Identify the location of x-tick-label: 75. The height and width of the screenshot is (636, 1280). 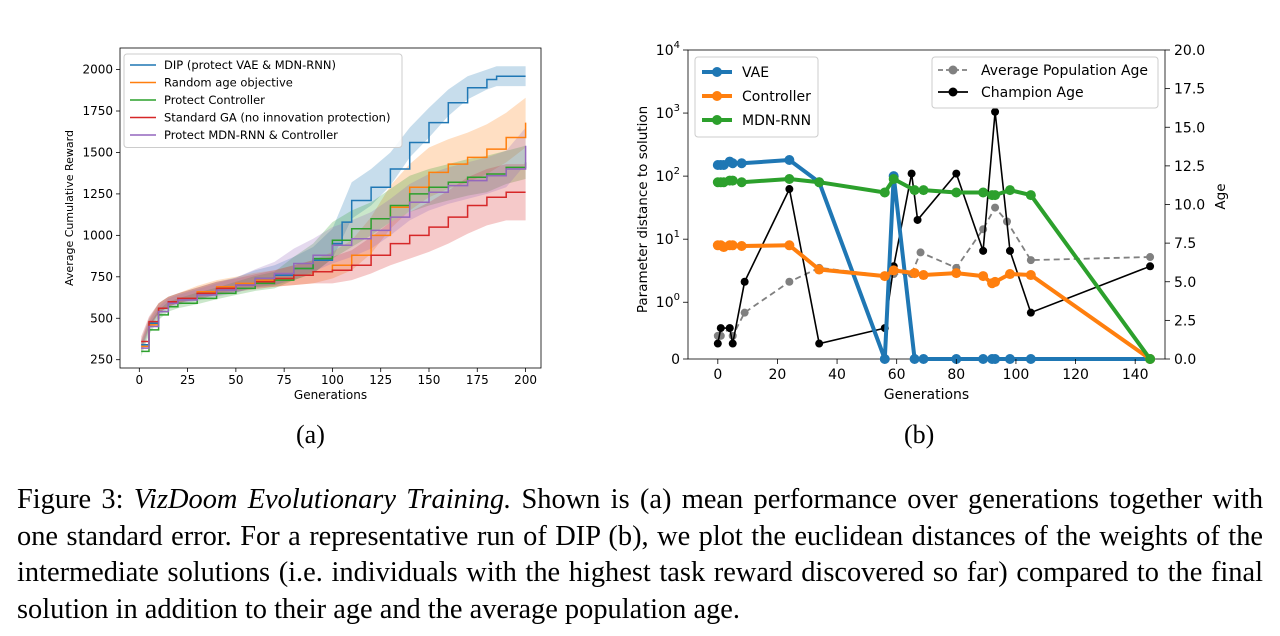
(284, 380).